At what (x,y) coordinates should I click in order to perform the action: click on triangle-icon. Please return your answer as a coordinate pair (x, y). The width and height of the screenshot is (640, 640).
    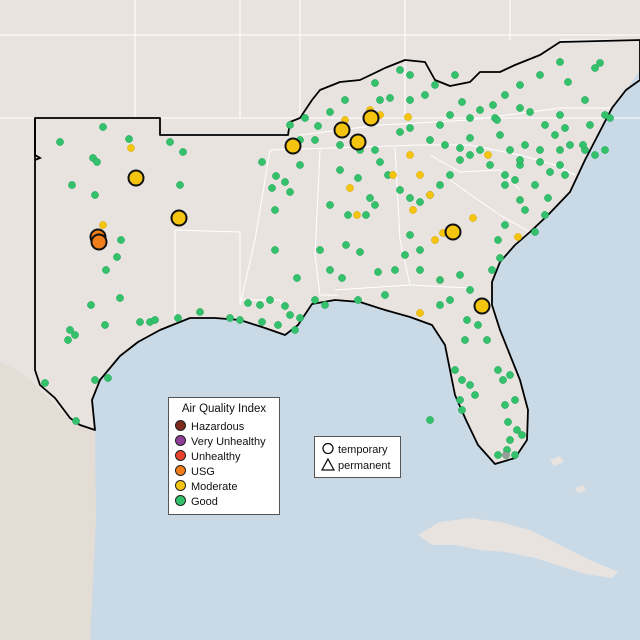
    Looking at the image, I should click on (328, 464).